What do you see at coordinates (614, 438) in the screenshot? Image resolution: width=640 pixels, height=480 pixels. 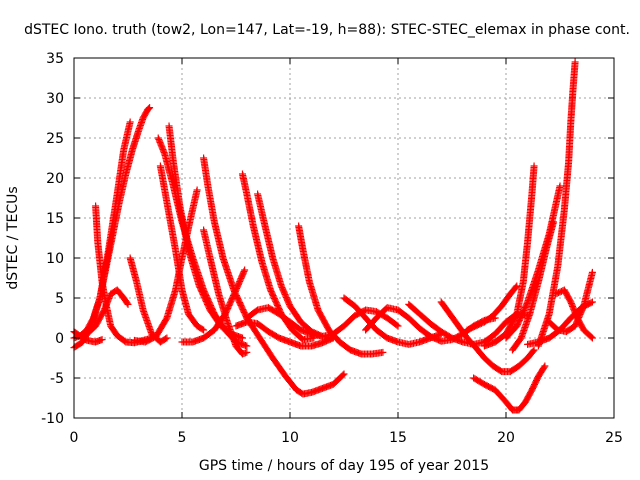 I see `x-tick-label: 25` at bounding box center [614, 438].